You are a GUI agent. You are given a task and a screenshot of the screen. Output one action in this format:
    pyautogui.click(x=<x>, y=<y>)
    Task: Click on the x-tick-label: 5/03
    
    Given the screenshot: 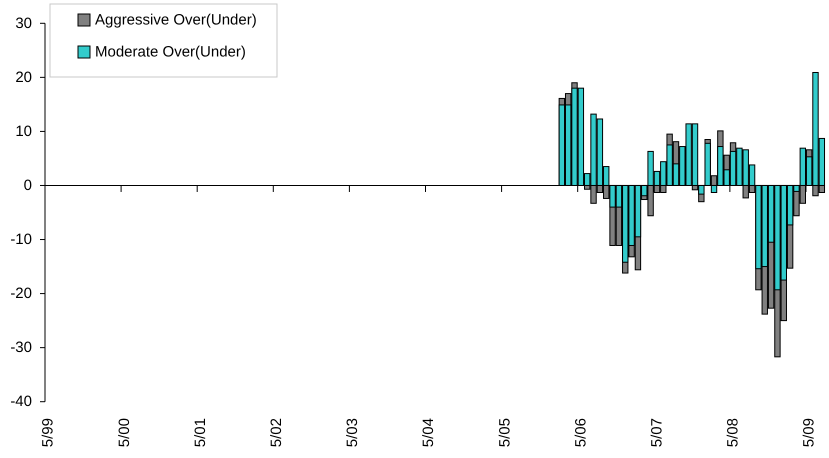 What is the action you would take?
    pyautogui.click(x=353, y=433)
    